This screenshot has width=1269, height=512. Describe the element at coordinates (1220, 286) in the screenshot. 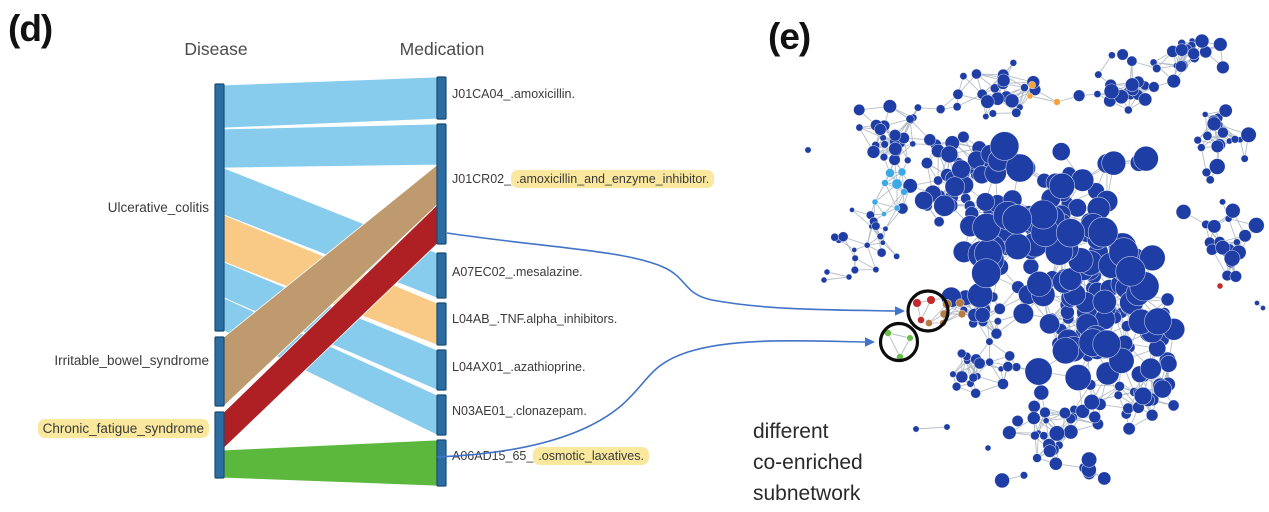

I see `network-node-isolated-red` at that location.